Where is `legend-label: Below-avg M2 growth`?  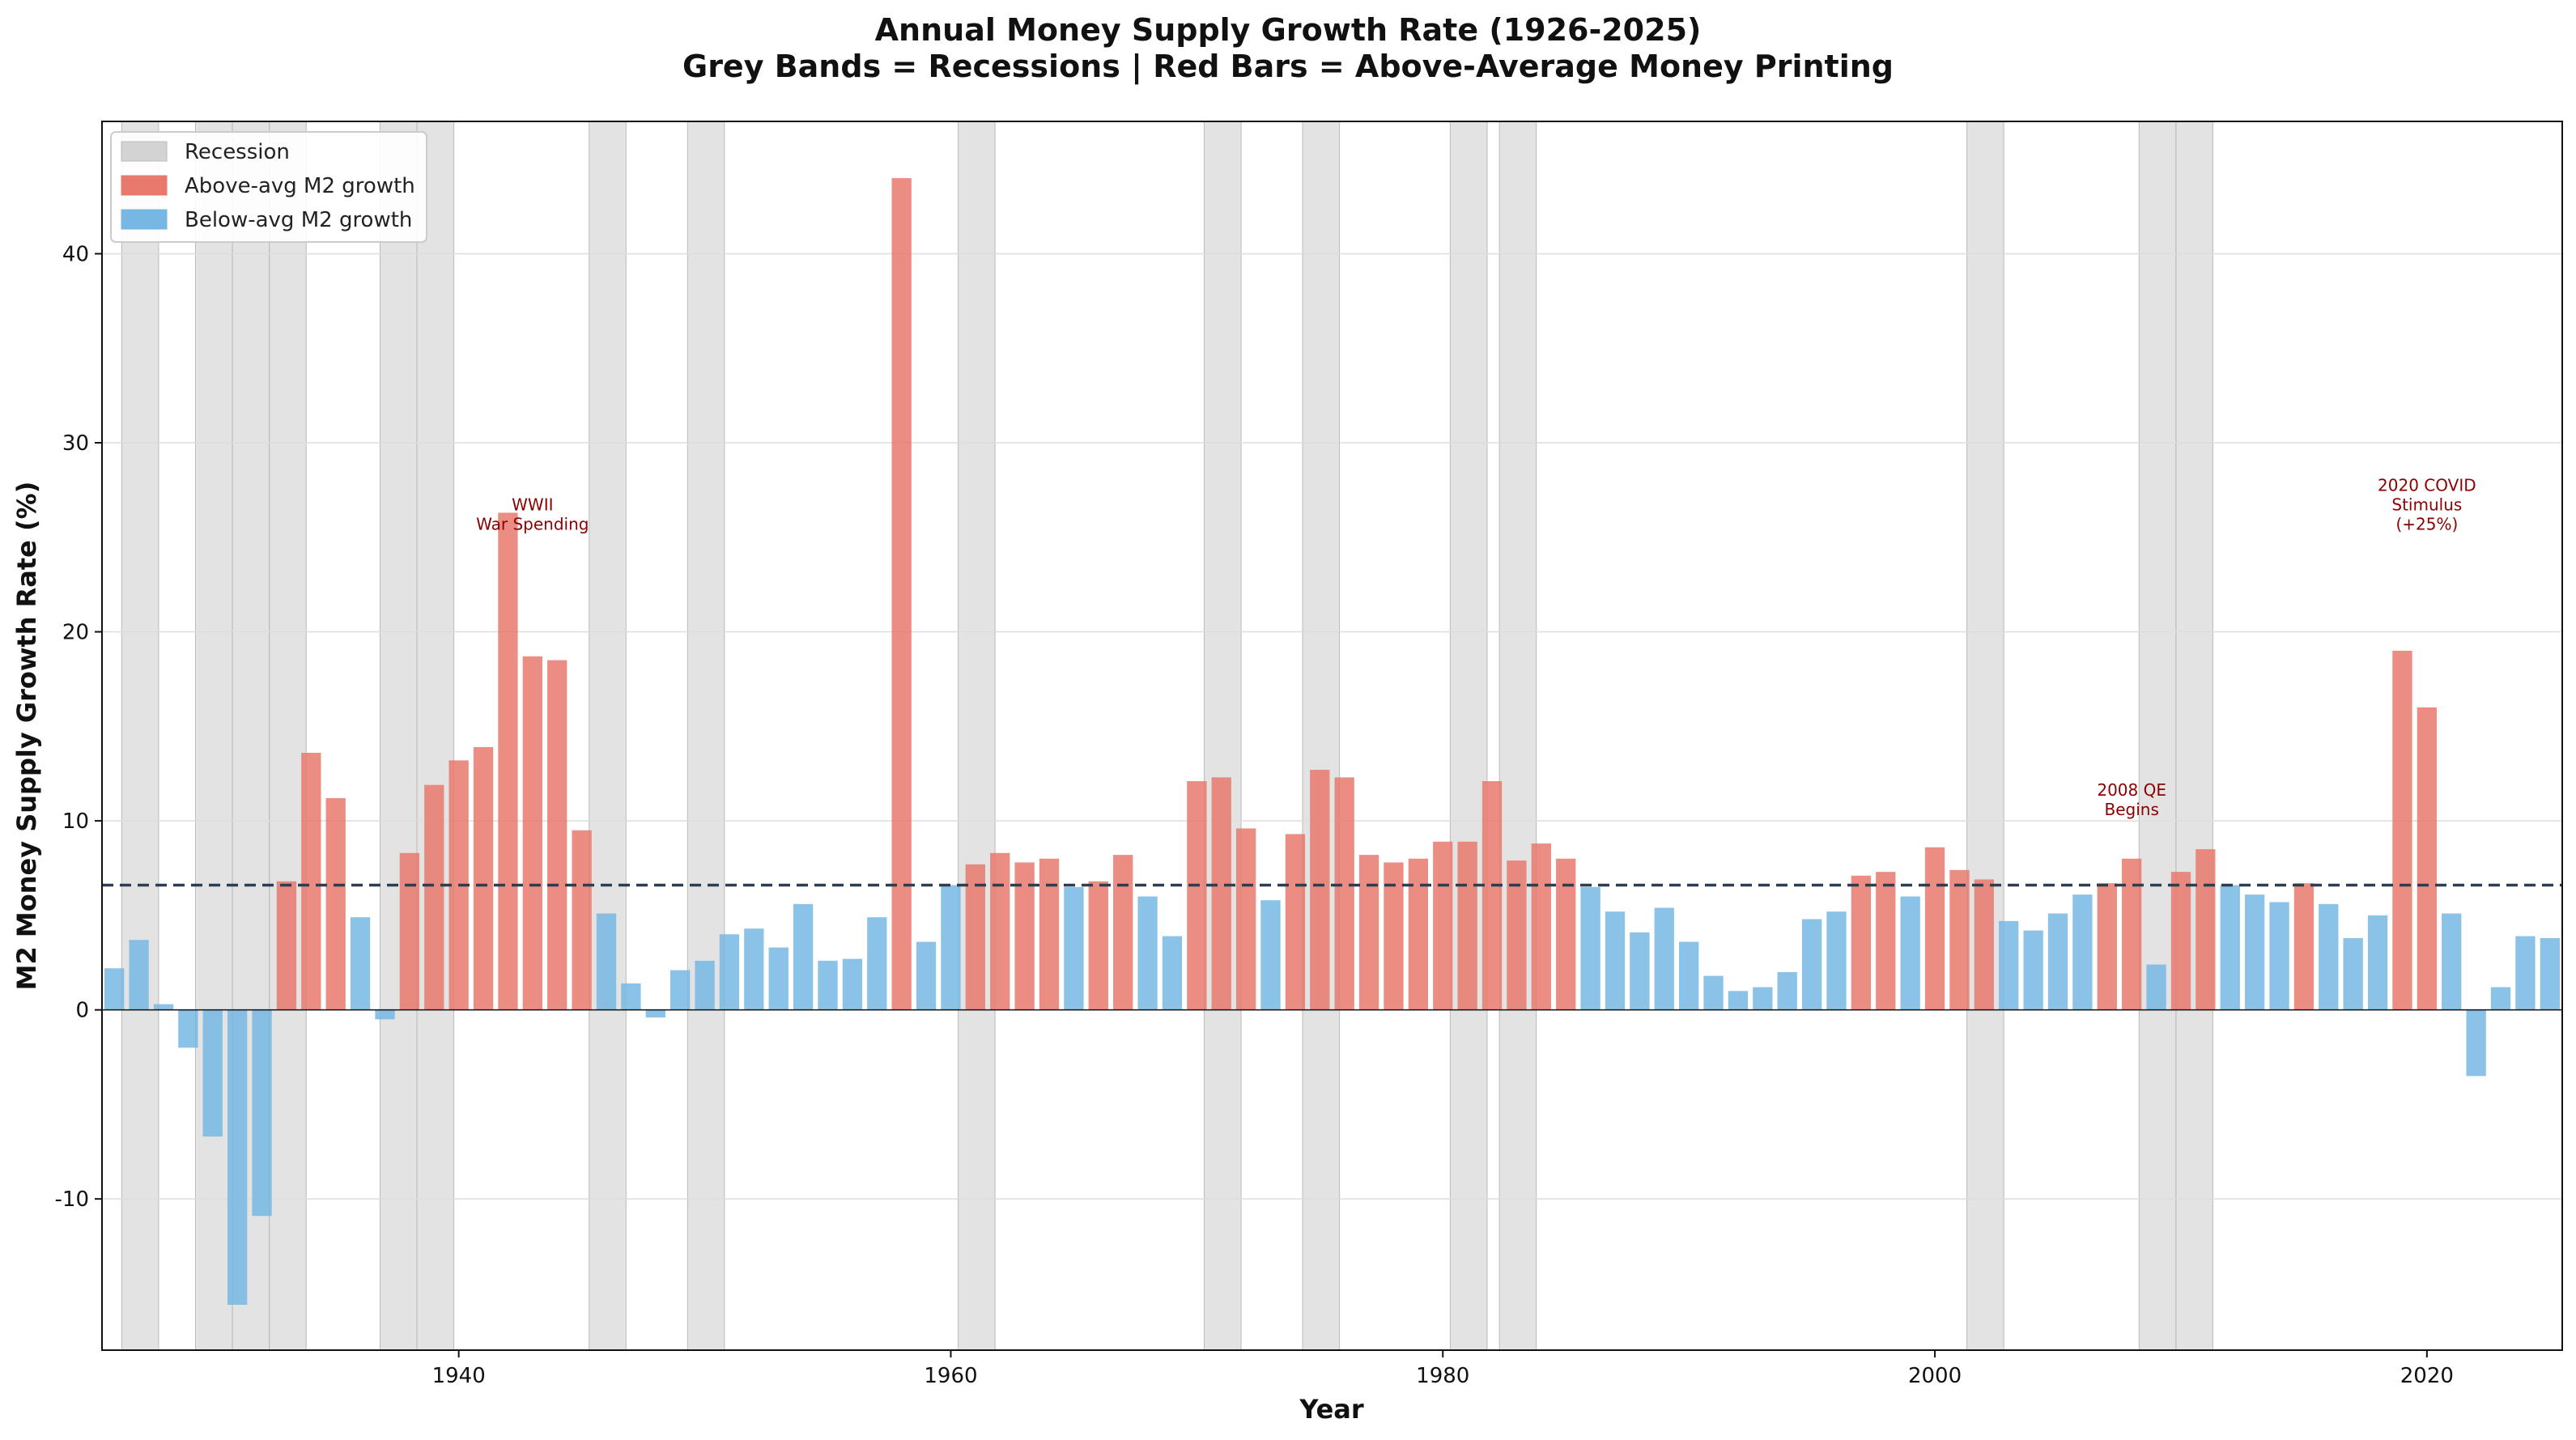 legend-label: Below-avg M2 growth is located at coordinates (298, 220).